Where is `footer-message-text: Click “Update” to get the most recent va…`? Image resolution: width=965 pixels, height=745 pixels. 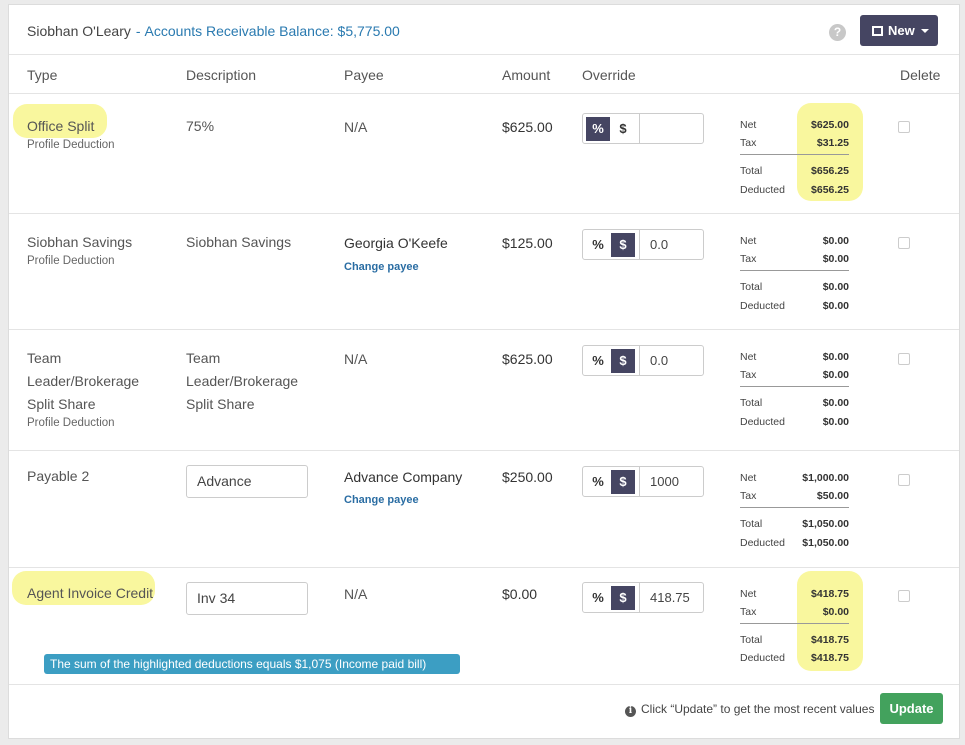 footer-message-text: Click “Update” to get the most recent va… is located at coordinates (758, 709).